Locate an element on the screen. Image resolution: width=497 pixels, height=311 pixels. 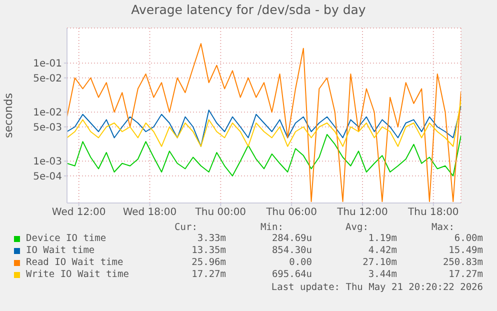
text: Max: is located at coordinates (442, 227).